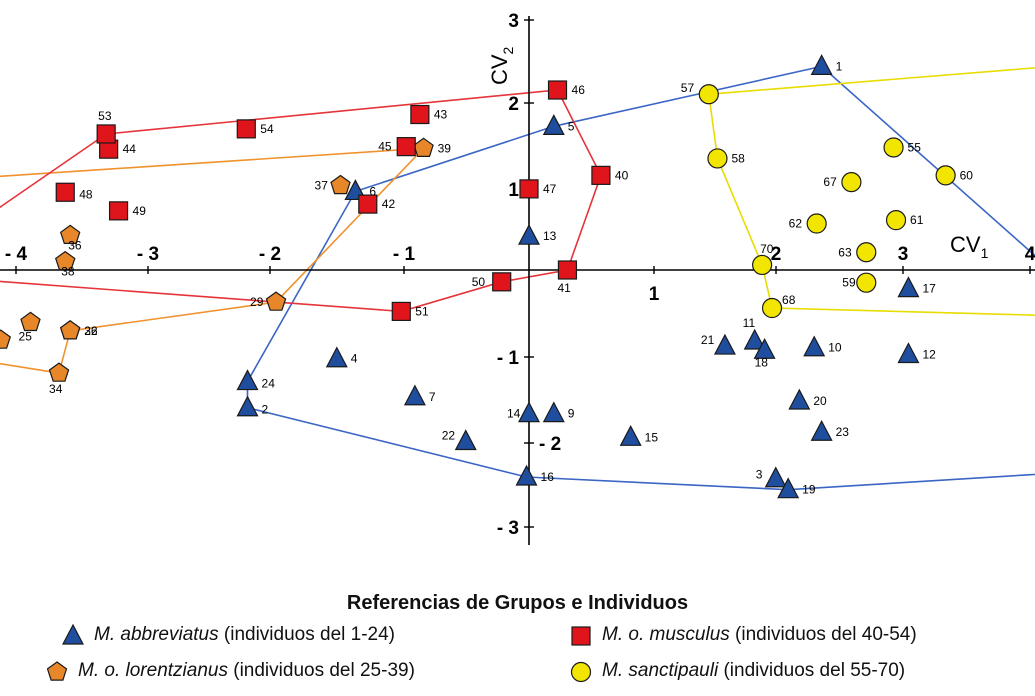 The image size is (1035, 696). What do you see at coordinates (389, 204) in the screenshot?
I see `point-label-42: 42` at bounding box center [389, 204].